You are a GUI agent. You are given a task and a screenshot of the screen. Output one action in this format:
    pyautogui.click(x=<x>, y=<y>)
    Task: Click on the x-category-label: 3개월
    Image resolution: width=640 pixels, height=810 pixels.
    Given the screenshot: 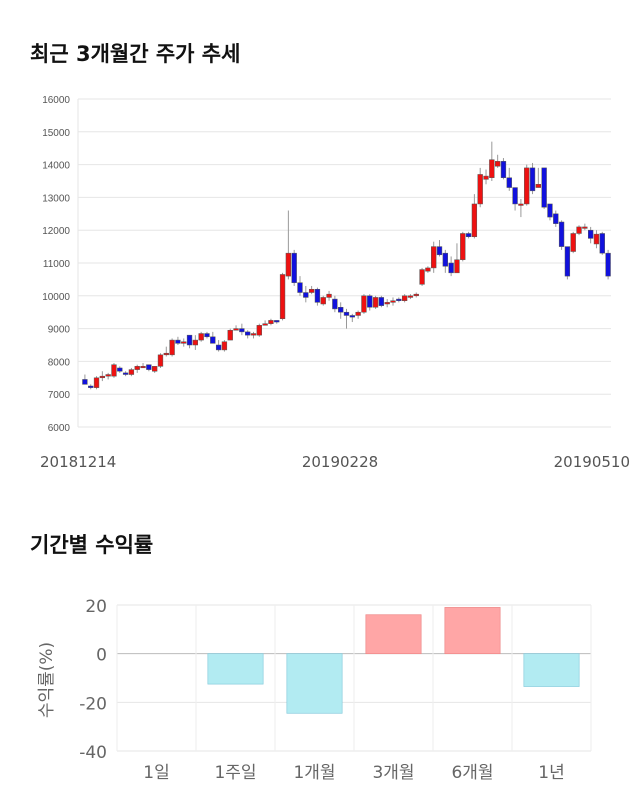 What is the action you would take?
    pyautogui.click(x=393, y=773)
    